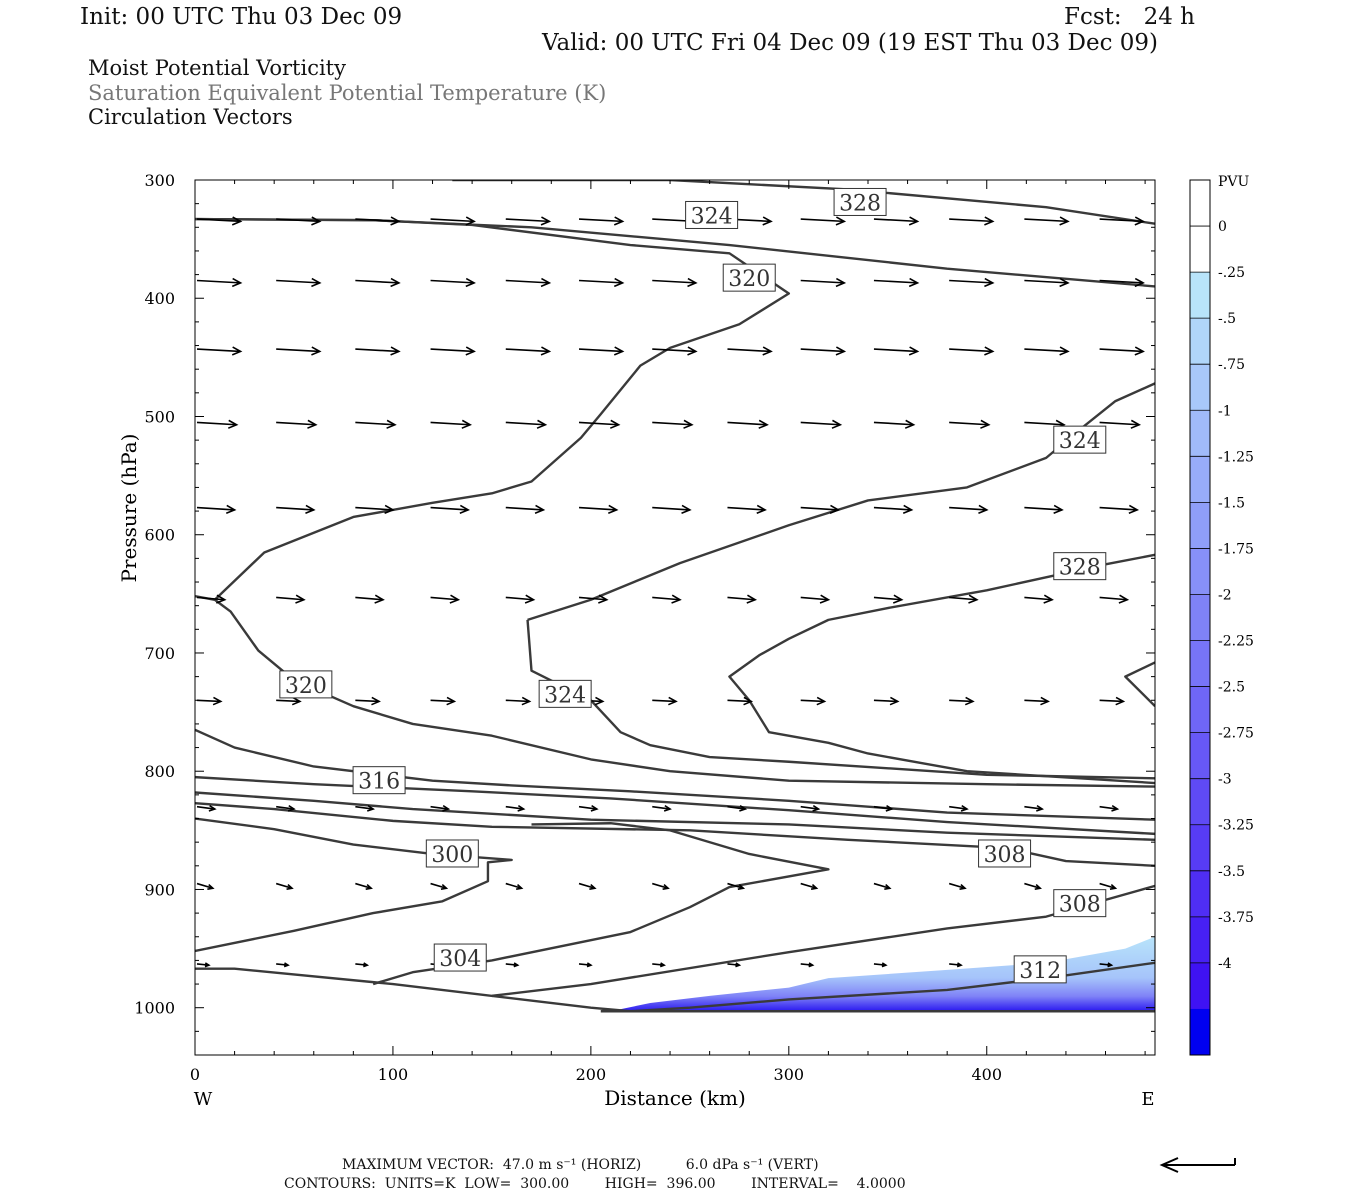  I want to click on x-tick-label: 200, so click(591, 1074).